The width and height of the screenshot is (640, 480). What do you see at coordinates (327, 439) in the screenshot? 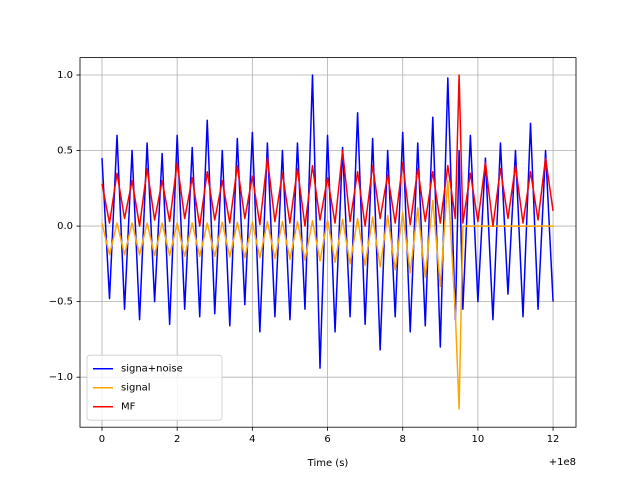
I see `x-tick-label: 6` at bounding box center [327, 439].